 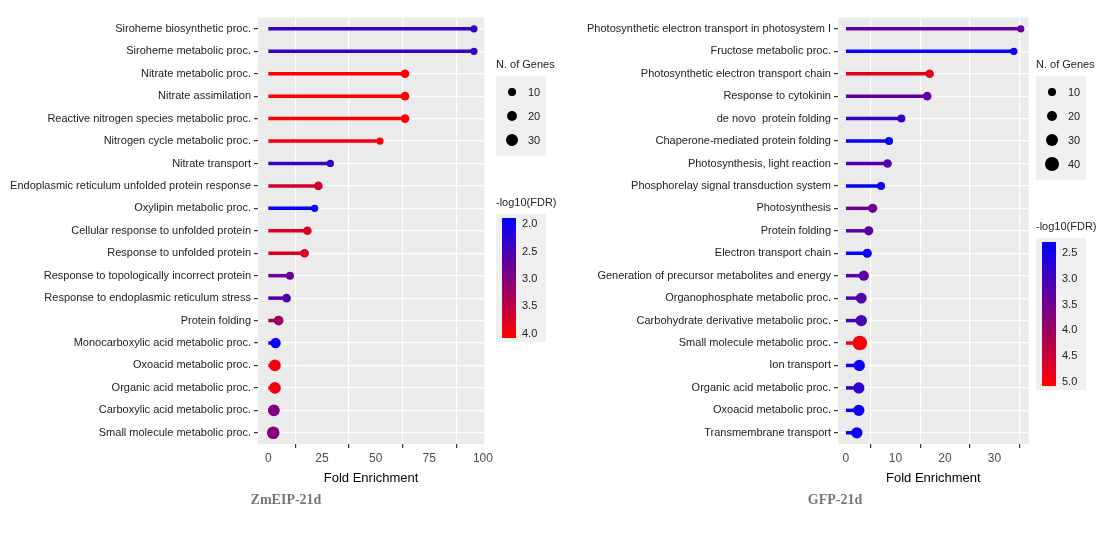 What do you see at coordinates (709, 27) in the screenshot?
I see `y-tick-label: Photosynthetic electron transport in photosystem I` at bounding box center [709, 27].